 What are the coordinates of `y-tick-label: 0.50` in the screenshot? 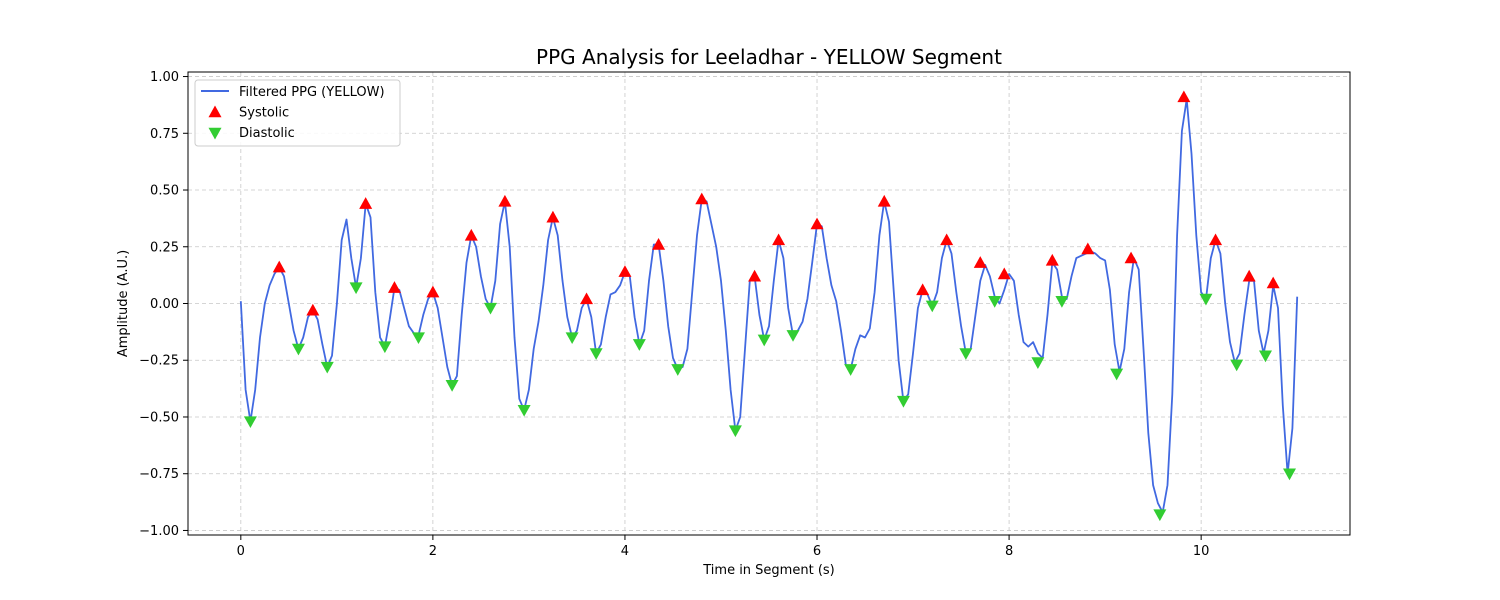 It's located at (164, 191).